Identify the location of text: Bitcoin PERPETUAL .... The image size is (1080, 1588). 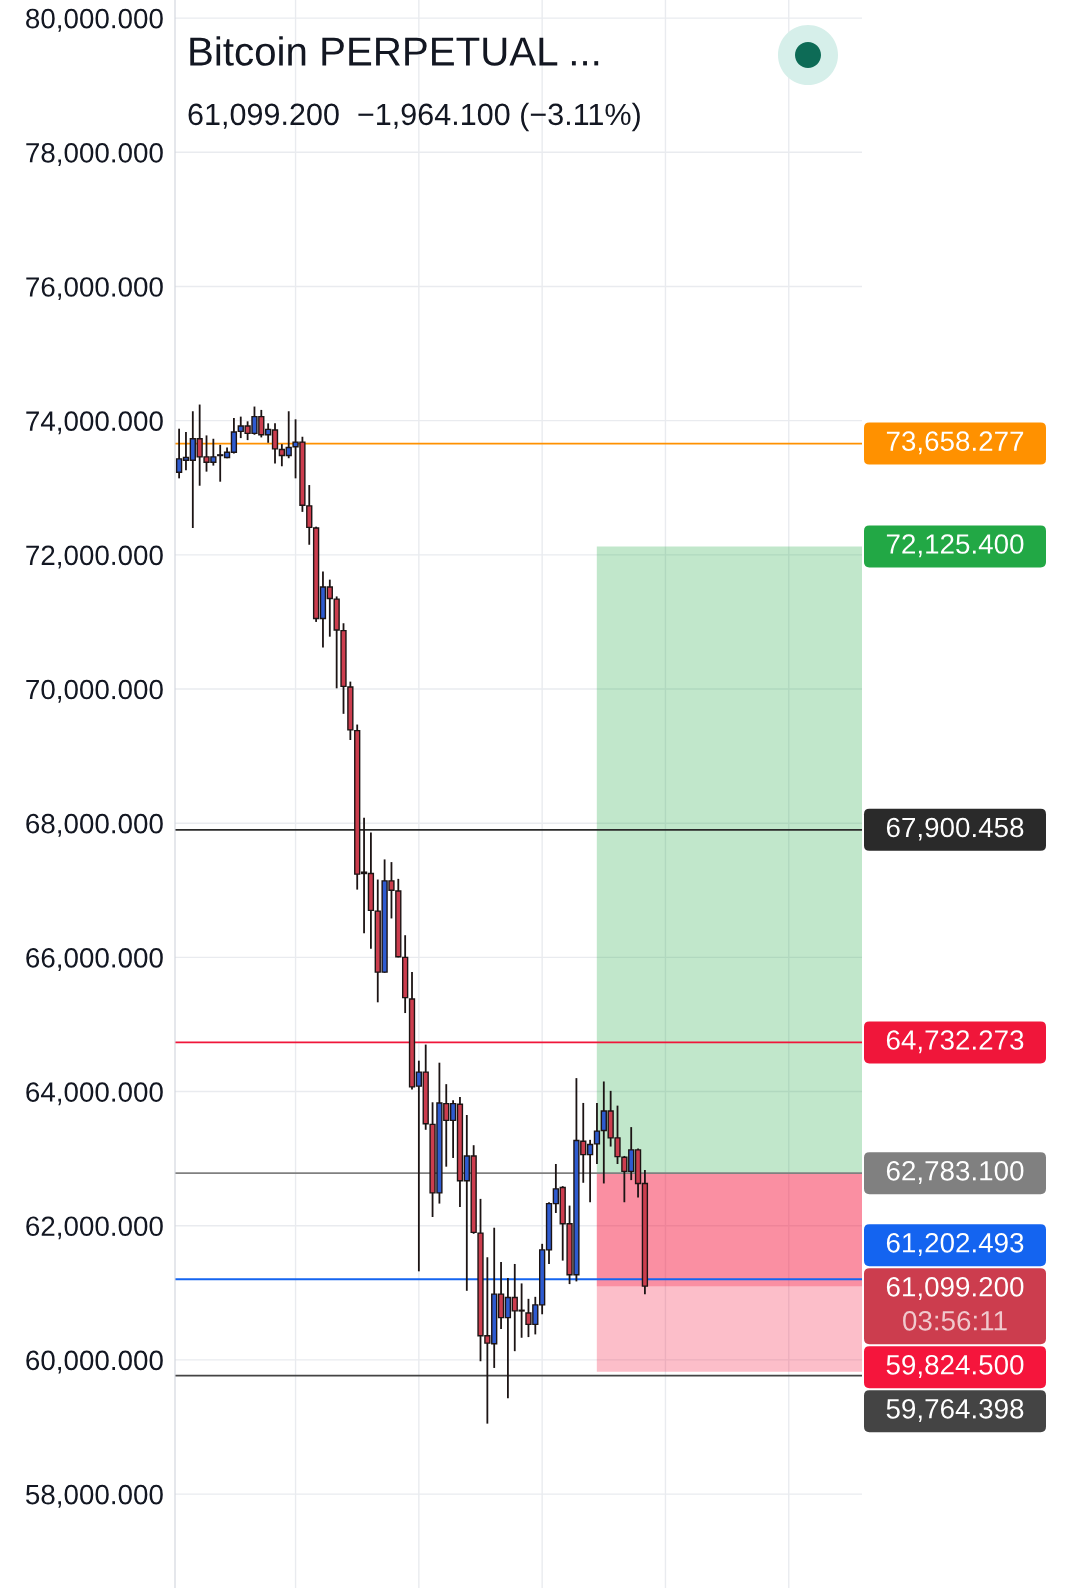
(394, 51).